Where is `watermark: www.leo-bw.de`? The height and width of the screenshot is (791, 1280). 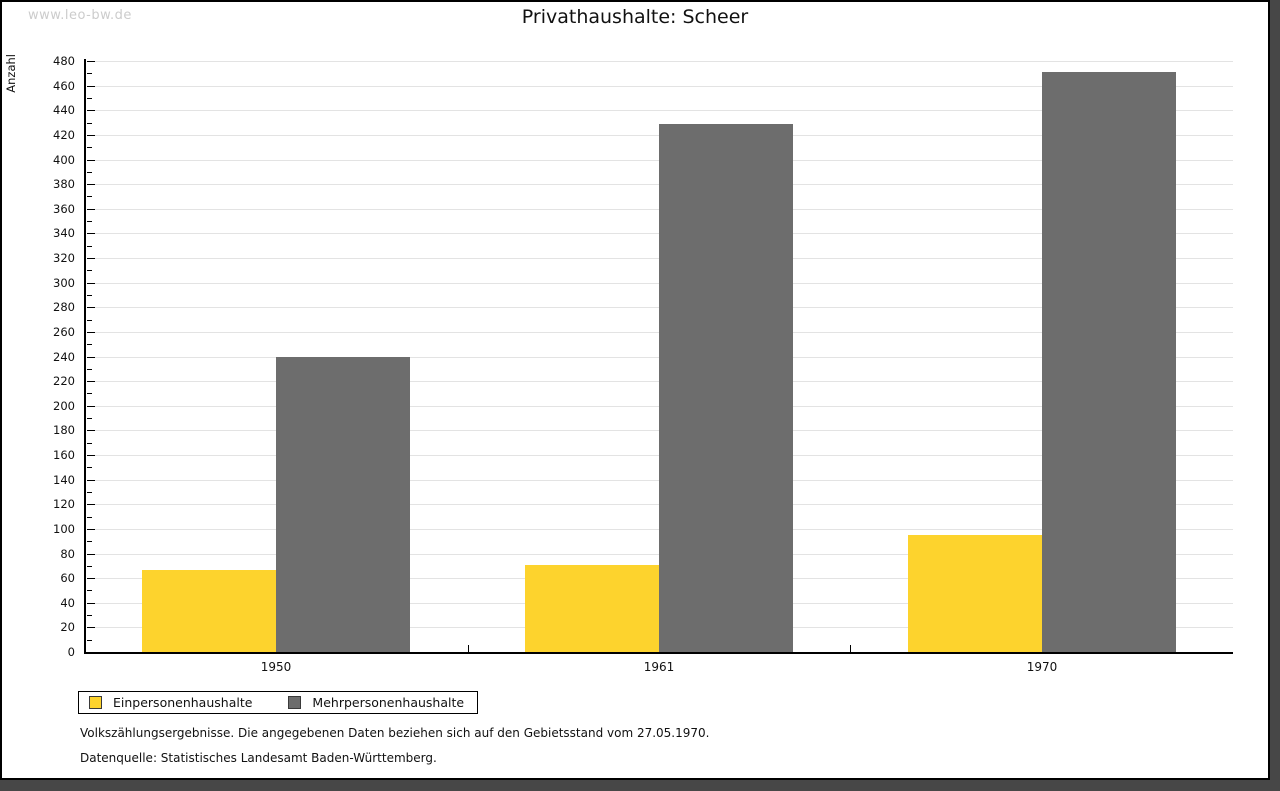 watermark: www.leo-bw.de is located at coordinates (80, 15).